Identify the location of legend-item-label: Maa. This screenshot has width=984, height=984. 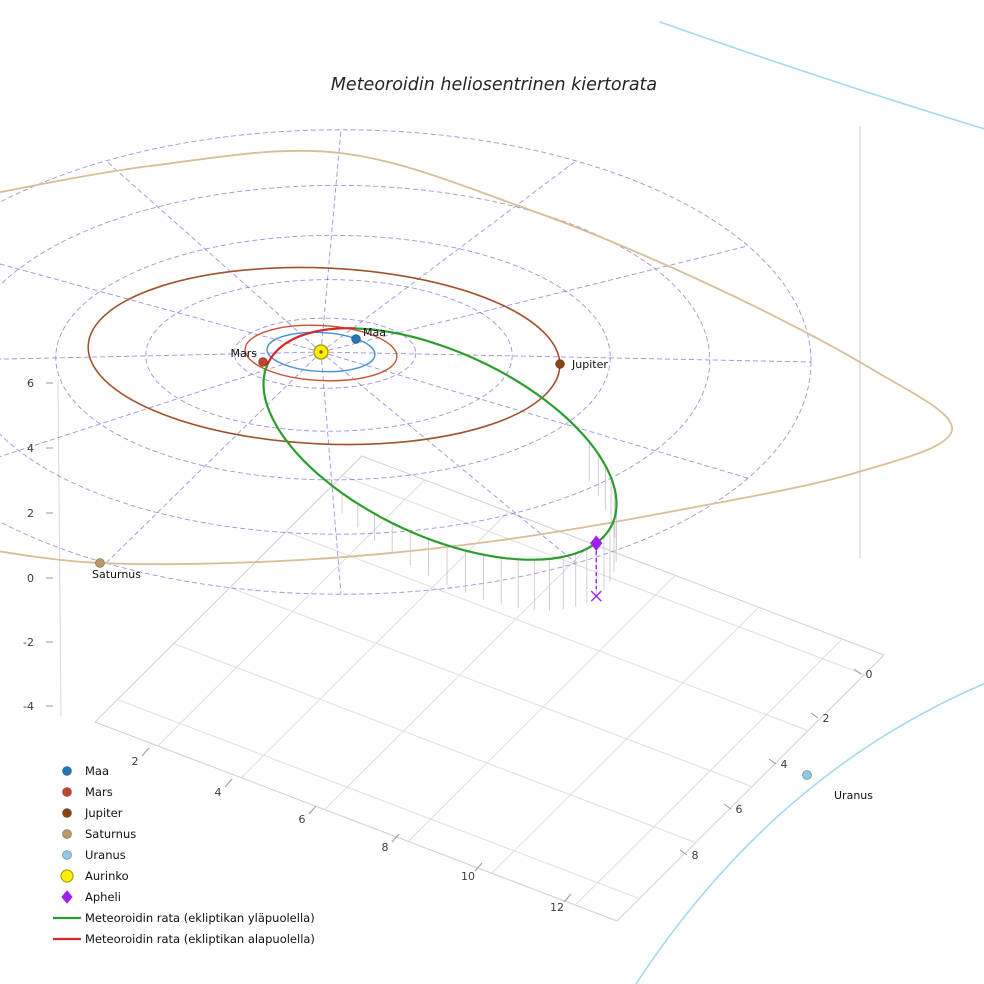
(97, 771).